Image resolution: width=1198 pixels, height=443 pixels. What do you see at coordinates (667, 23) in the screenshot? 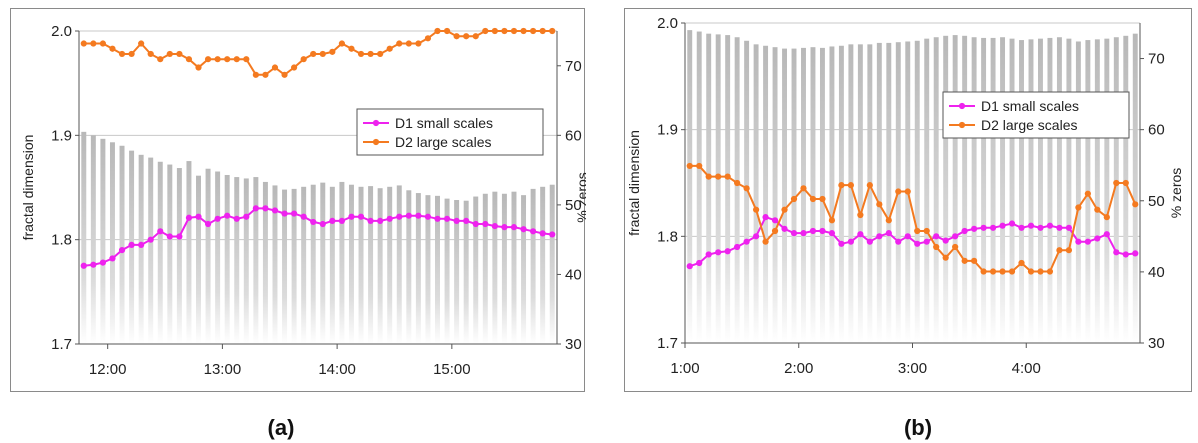
I see `chart-b-ytick-label: 2.0` at bounding box center [667, 23].